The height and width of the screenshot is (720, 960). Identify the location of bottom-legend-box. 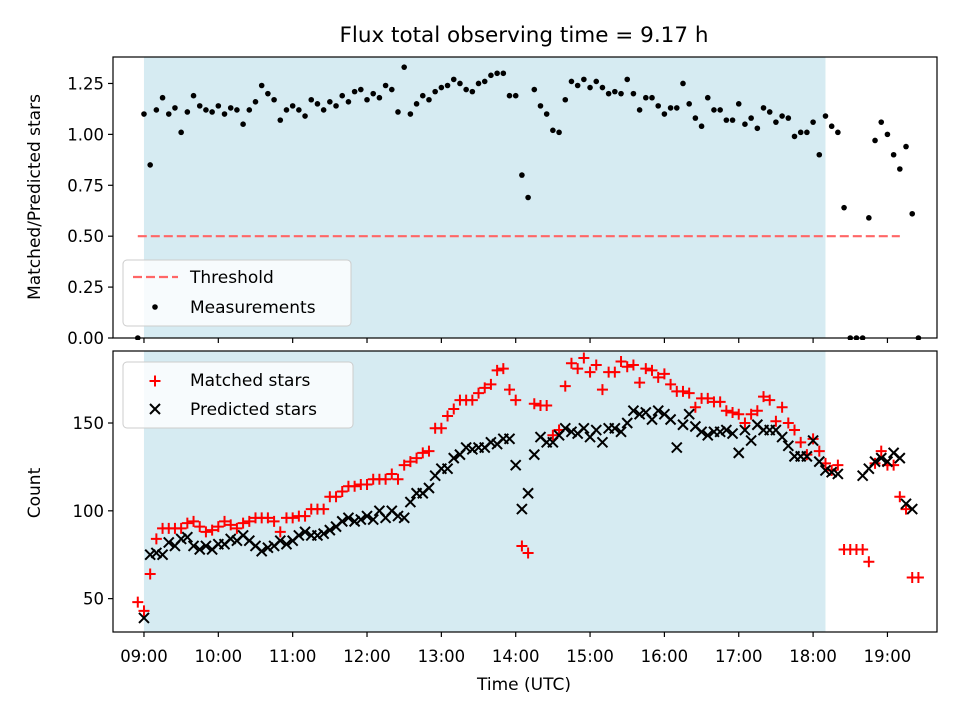
(238, 395).